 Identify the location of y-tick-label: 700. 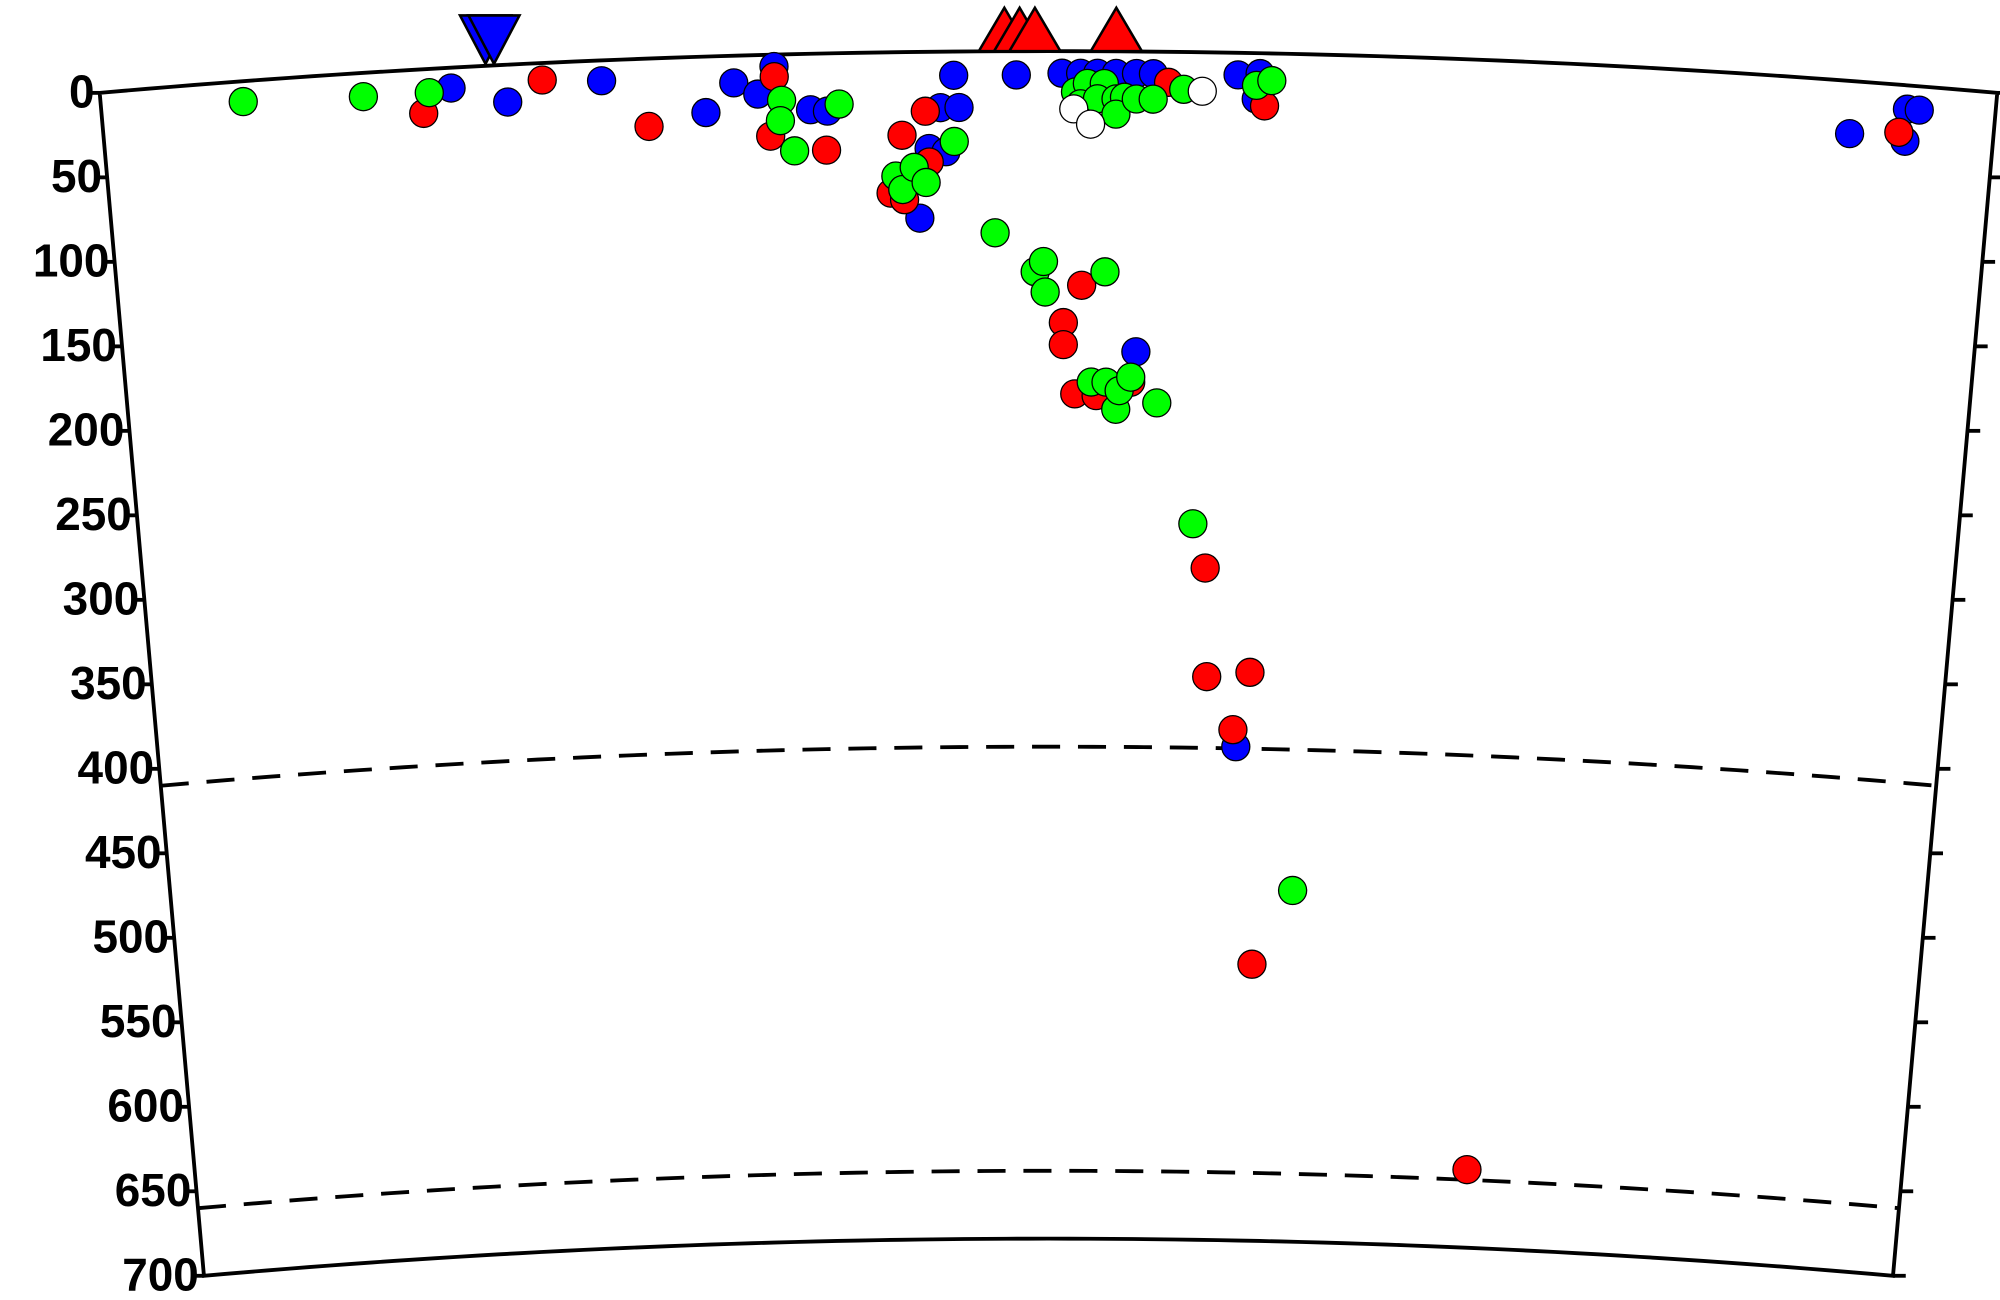
(160, 1274).